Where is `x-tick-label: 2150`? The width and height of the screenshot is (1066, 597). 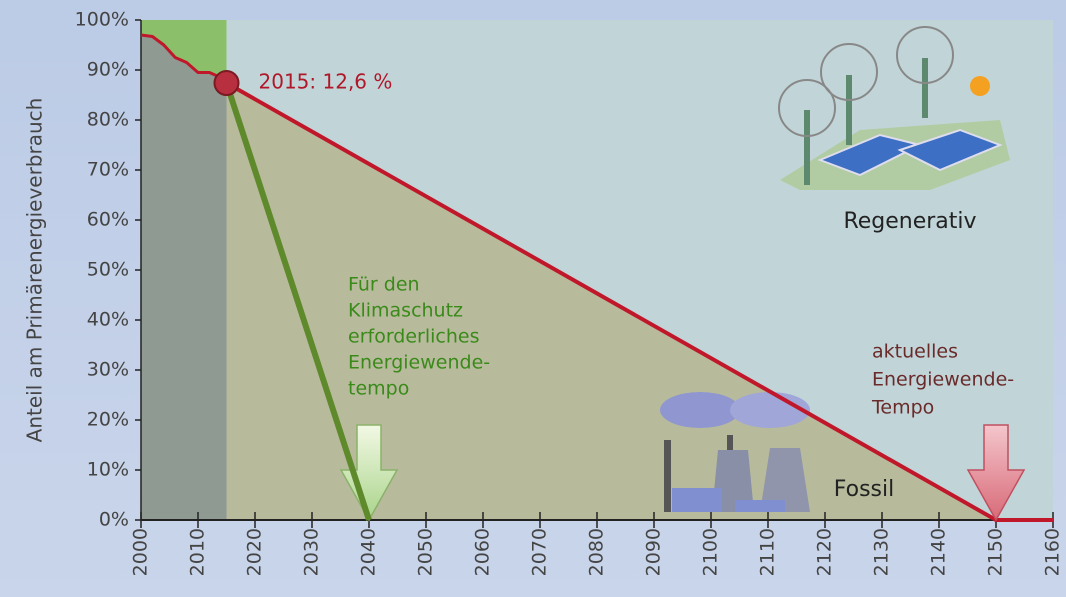
x-tick-label: 2150 is located at coordinates (996, 552).